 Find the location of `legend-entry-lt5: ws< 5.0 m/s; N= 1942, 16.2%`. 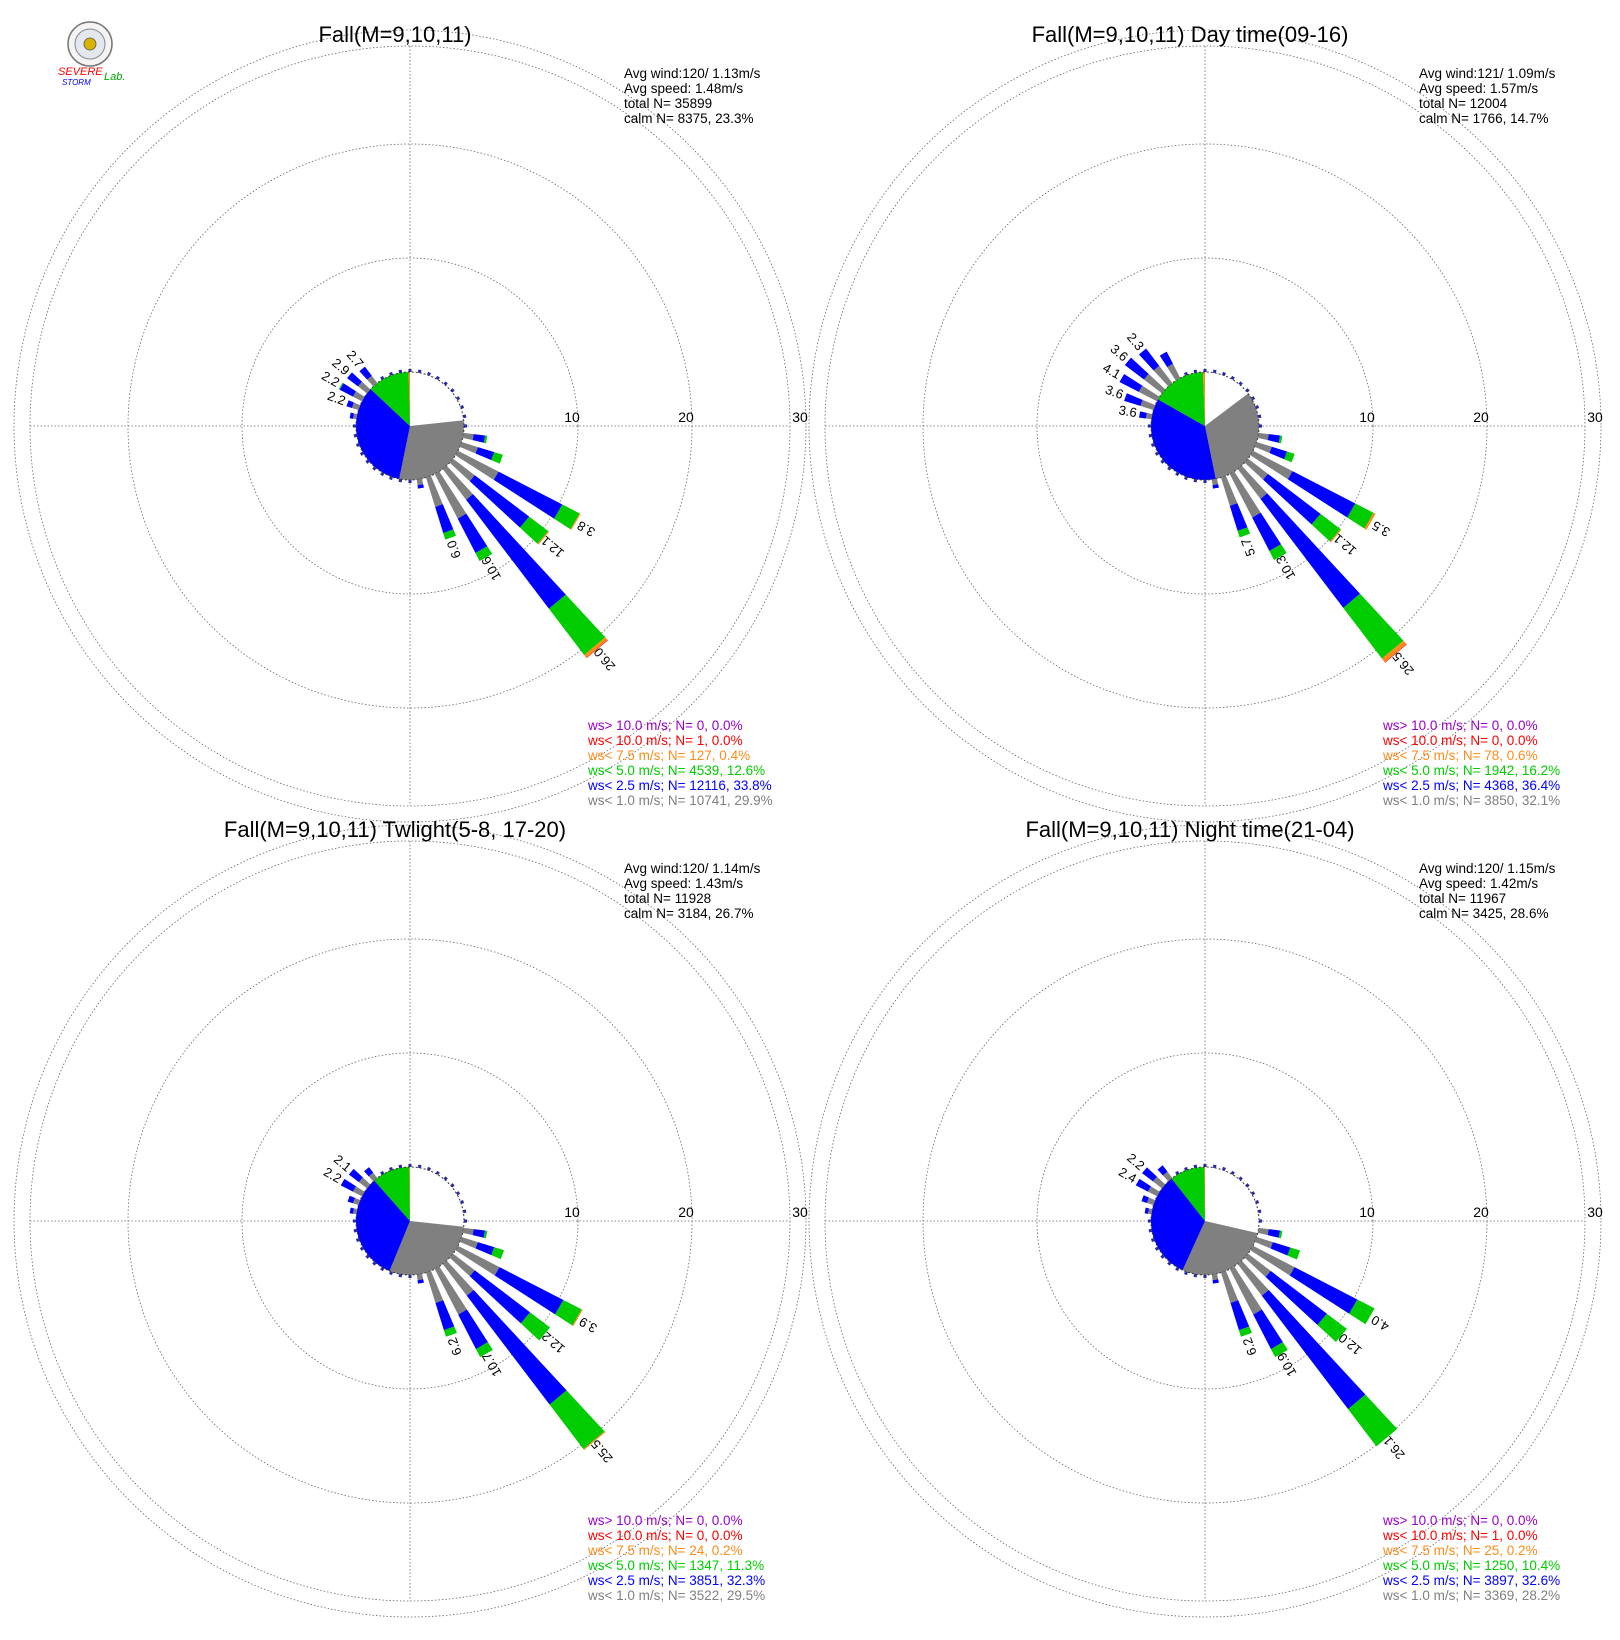

legend-entry-lt5: ws< 5.0 m/s; N= 1942, 16.2% is located at coordinates (1471, 770).